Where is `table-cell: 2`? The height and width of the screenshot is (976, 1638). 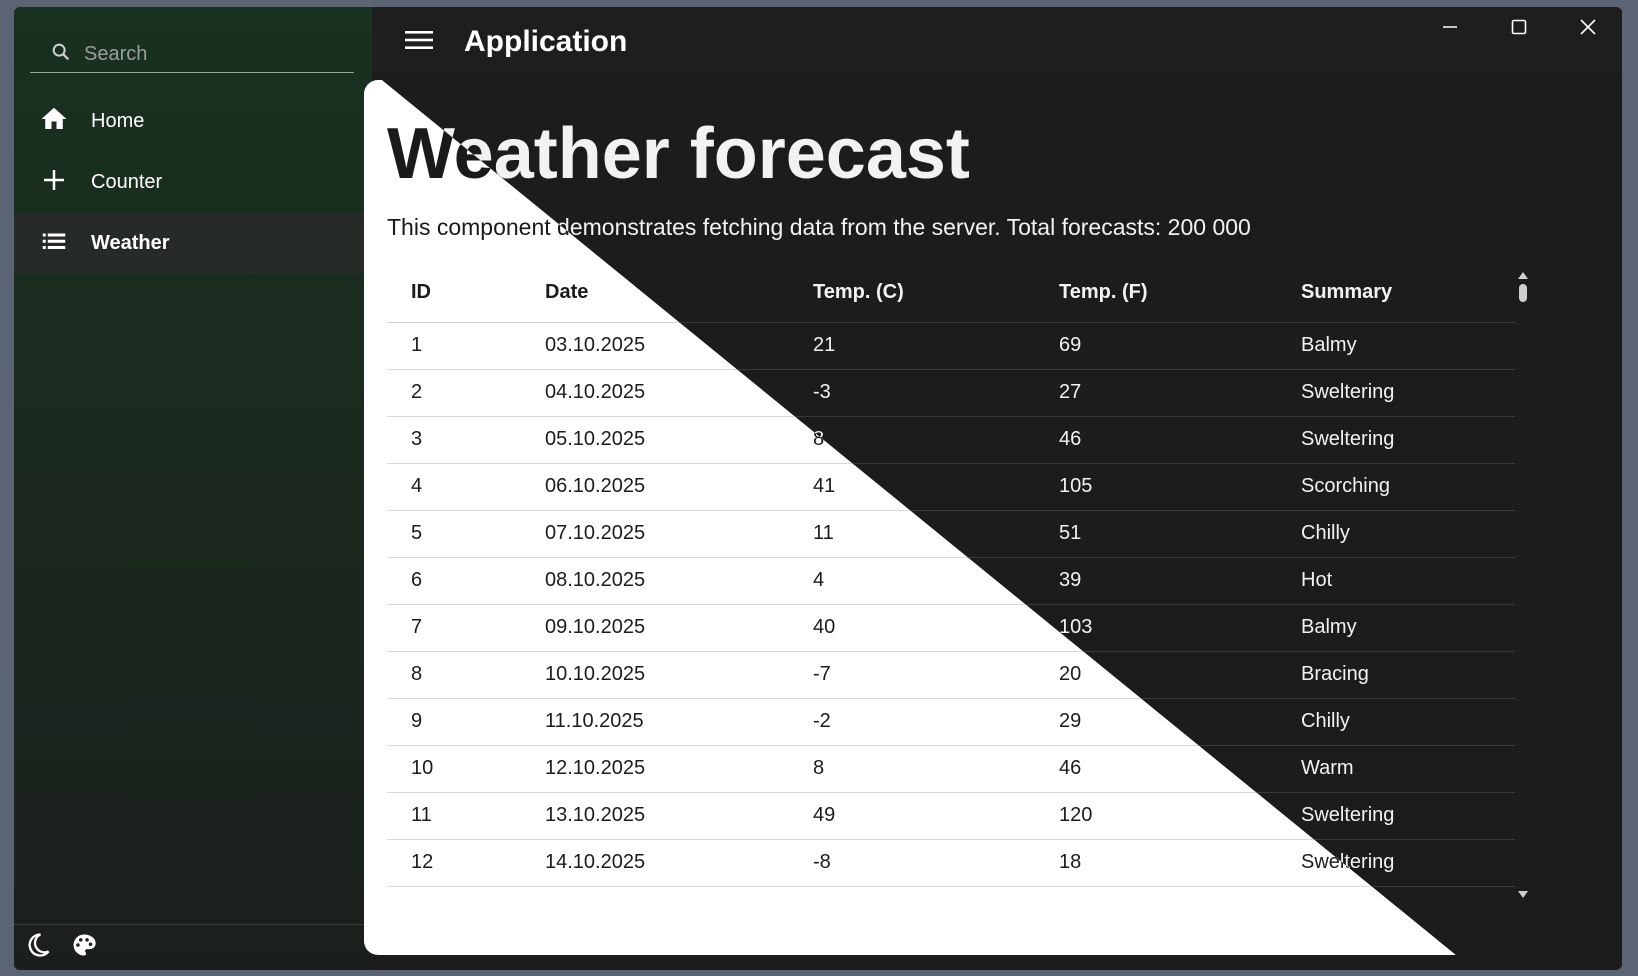
table-cell: 2 is located at coordinates (454, 393).